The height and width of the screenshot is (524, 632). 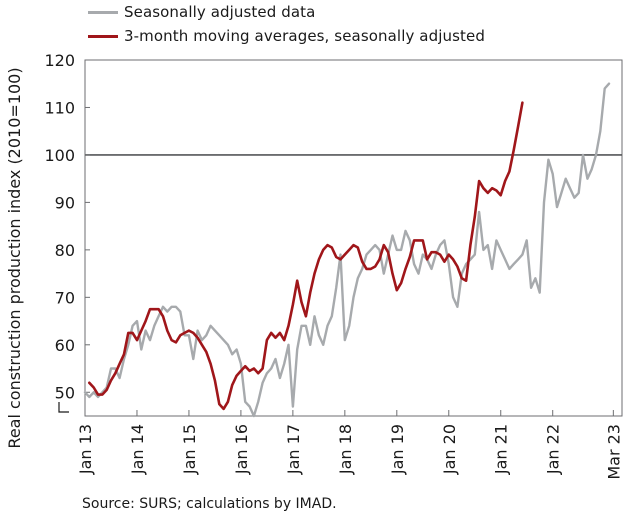 I want to click on y-tick-label: 80, so click(x=65, y=250).